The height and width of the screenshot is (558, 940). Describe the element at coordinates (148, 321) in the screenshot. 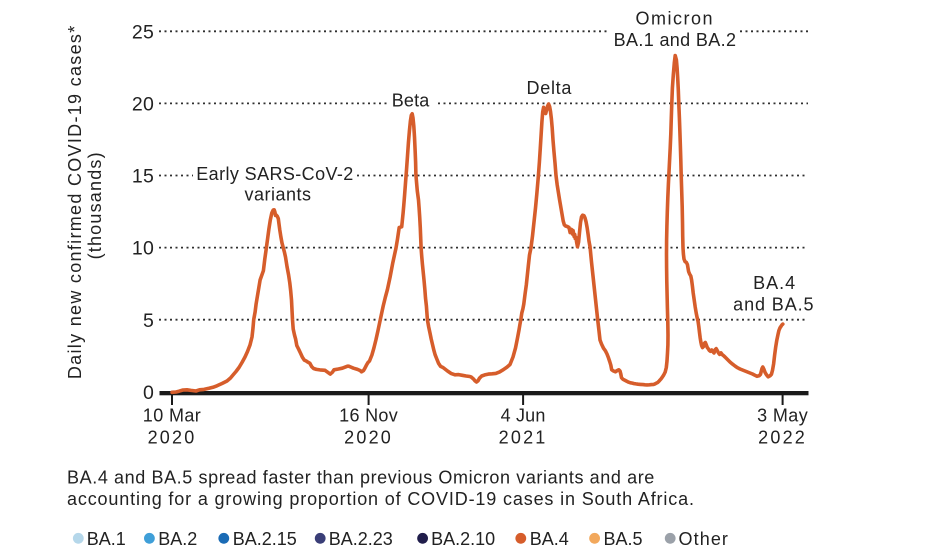

I see `svg-text: 5` at that location.